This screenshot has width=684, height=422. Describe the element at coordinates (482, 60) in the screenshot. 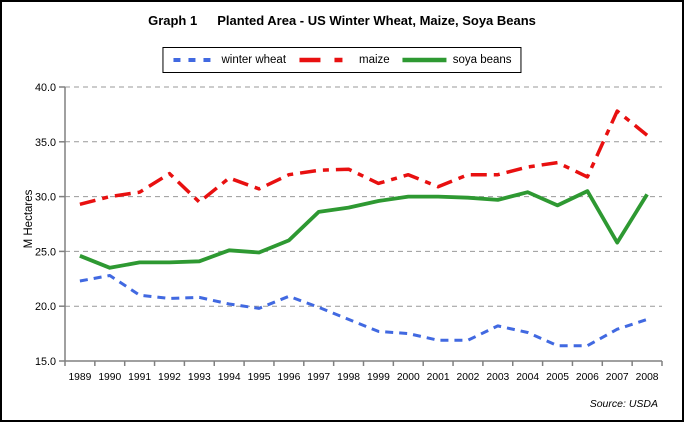

I see `legend-label-soya-beans: soya beans` at that location.